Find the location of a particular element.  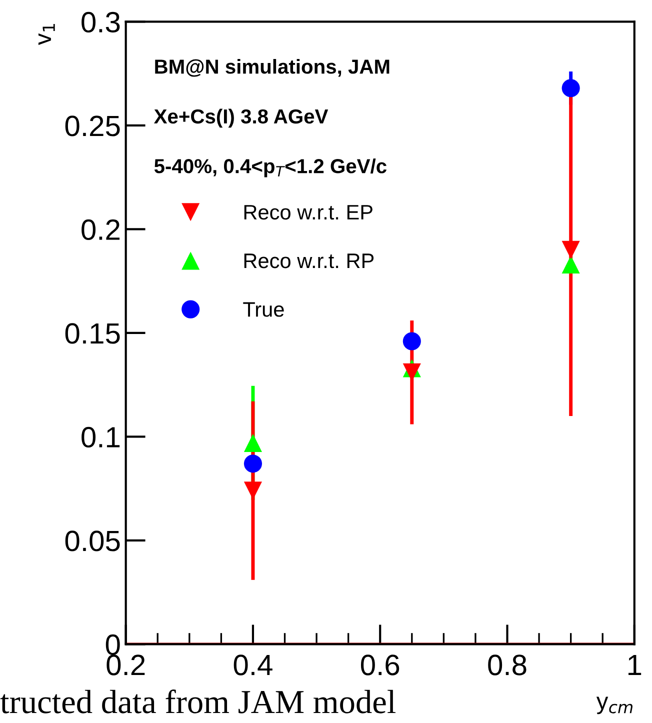

y-tick-label: 0.2 is located at coordinates (101, 229).